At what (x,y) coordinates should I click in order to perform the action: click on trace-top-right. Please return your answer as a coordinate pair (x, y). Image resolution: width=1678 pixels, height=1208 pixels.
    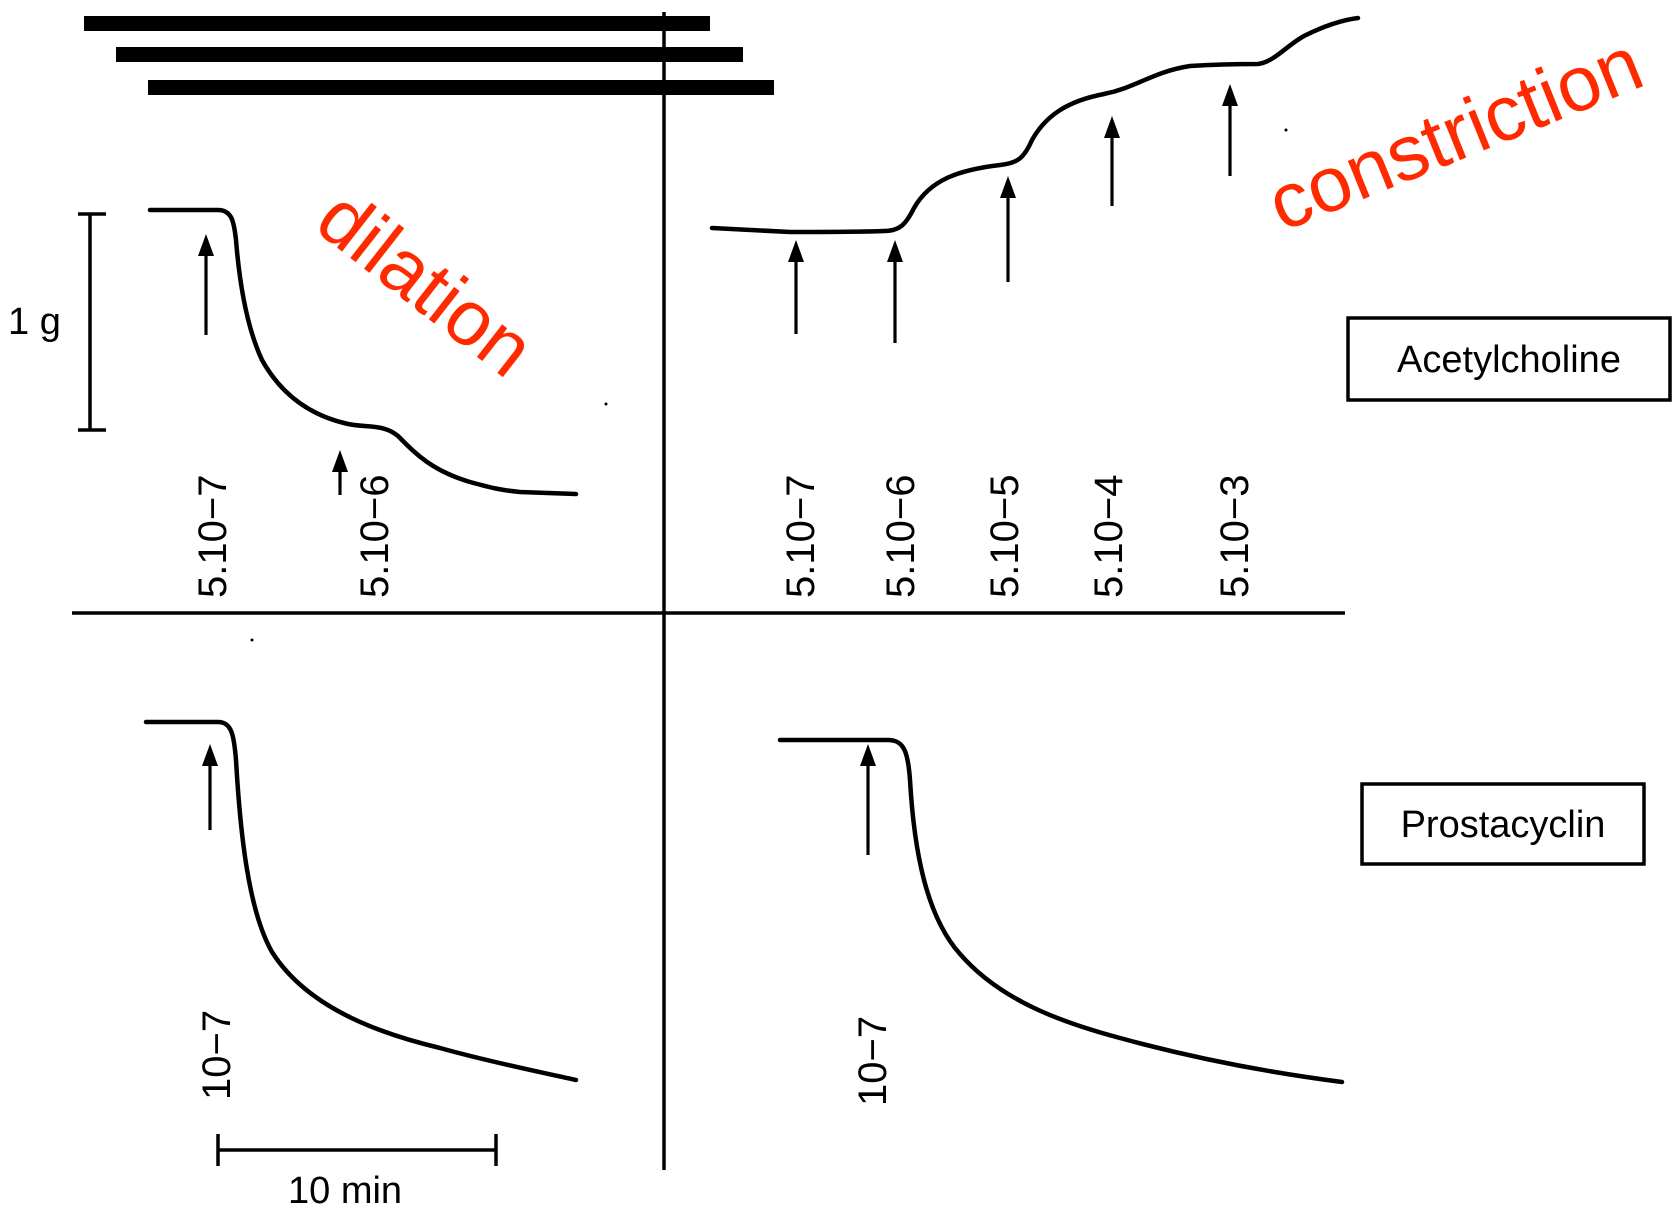
    Looking at the image, I should click on (1035, 125).